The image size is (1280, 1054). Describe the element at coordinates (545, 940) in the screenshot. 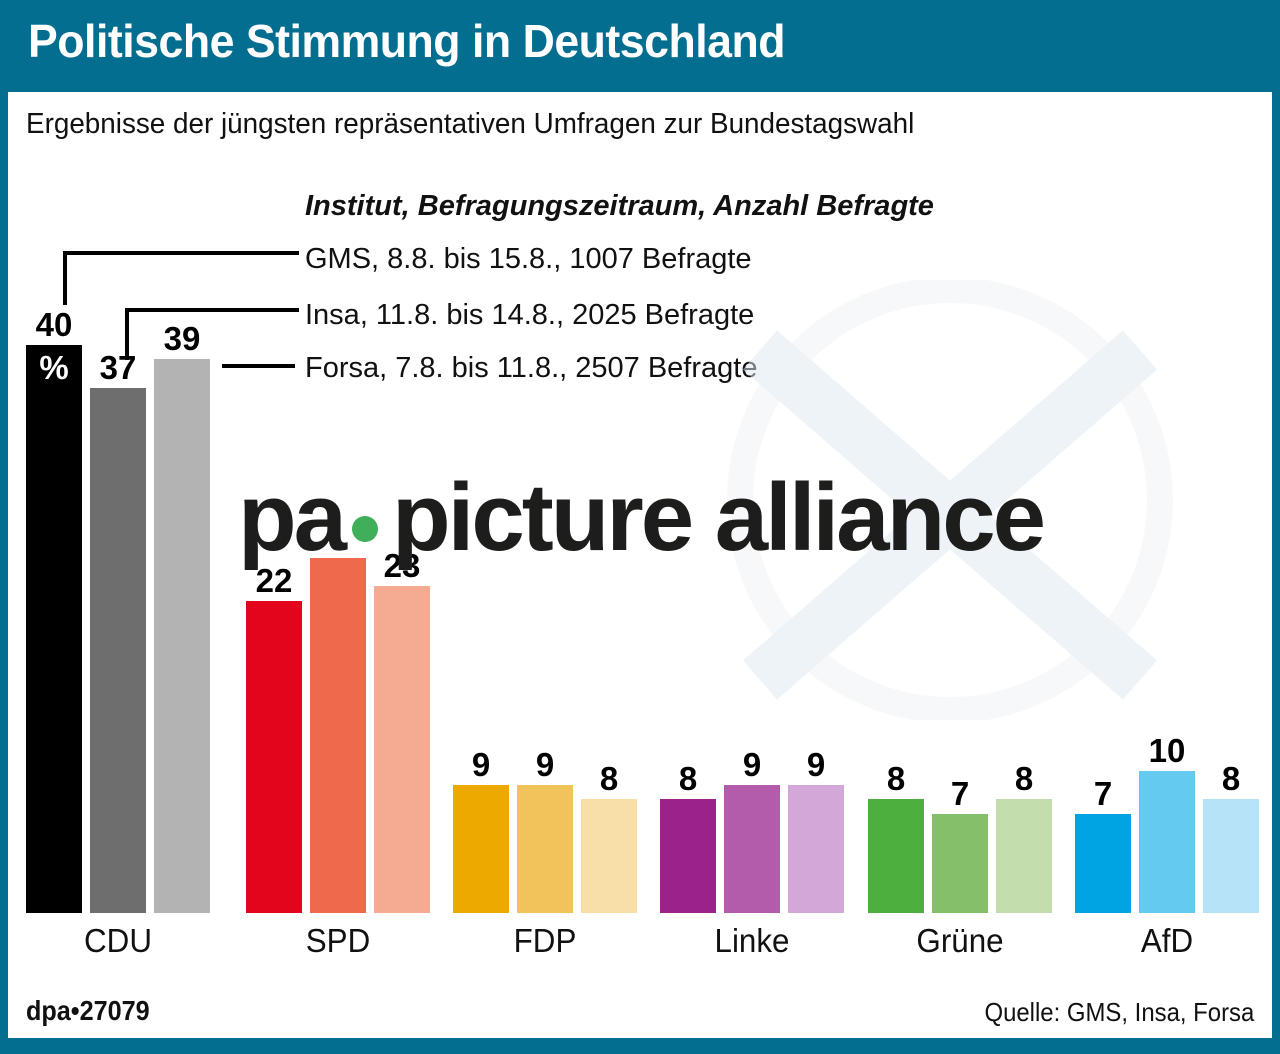

I see `category-label-fdp: FDP` at that location.